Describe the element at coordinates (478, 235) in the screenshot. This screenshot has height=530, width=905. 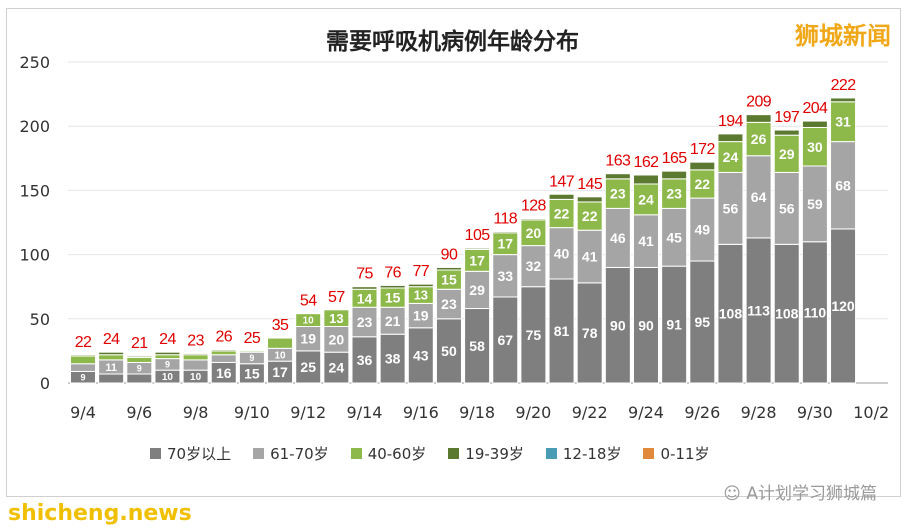
I see `total-label: 105` at that location.